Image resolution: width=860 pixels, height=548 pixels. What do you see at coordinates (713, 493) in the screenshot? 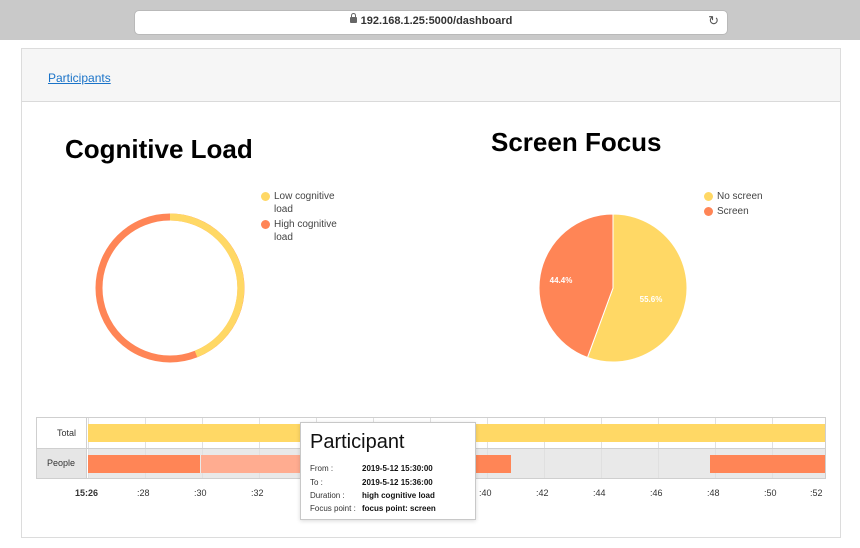
I see `tick-label: :48` at bounding box center [713, 493].